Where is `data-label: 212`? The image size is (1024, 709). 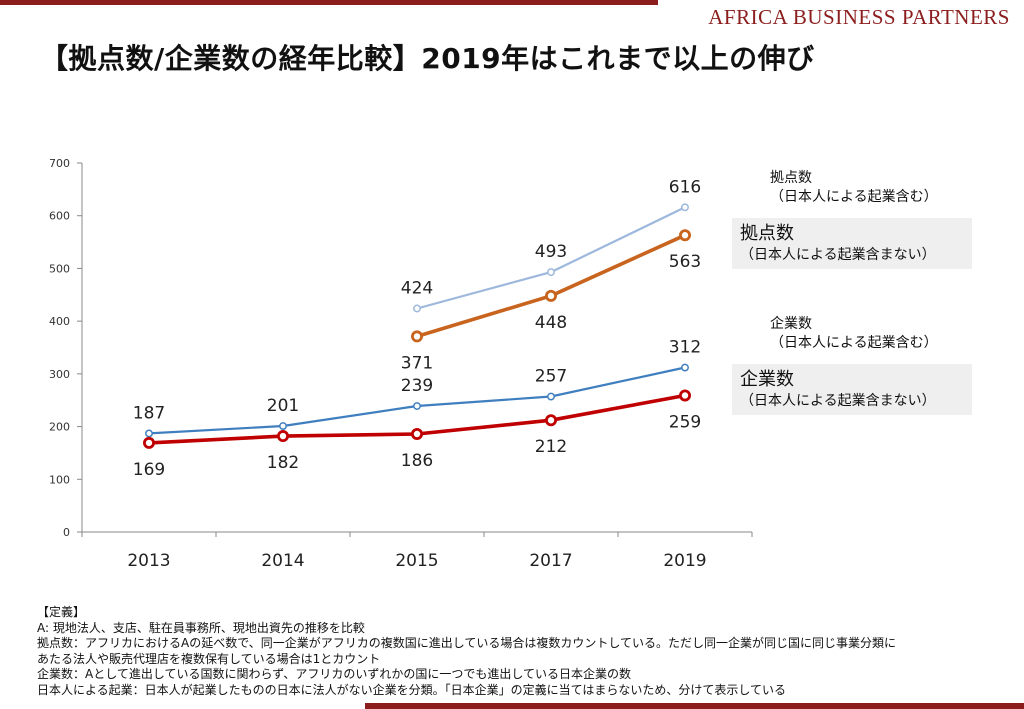
data-label: 212 is located at coordinates (551, 447).